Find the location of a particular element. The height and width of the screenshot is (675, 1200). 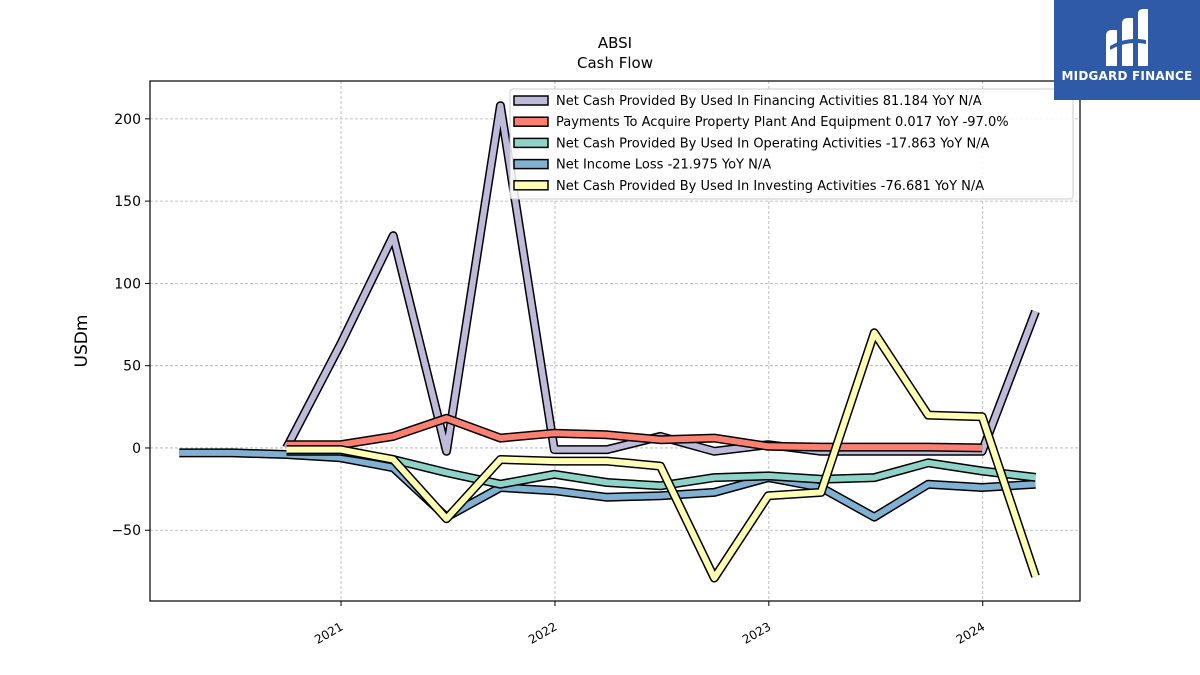

x-tick-label: 2021 is located at coordinates (328, 632).